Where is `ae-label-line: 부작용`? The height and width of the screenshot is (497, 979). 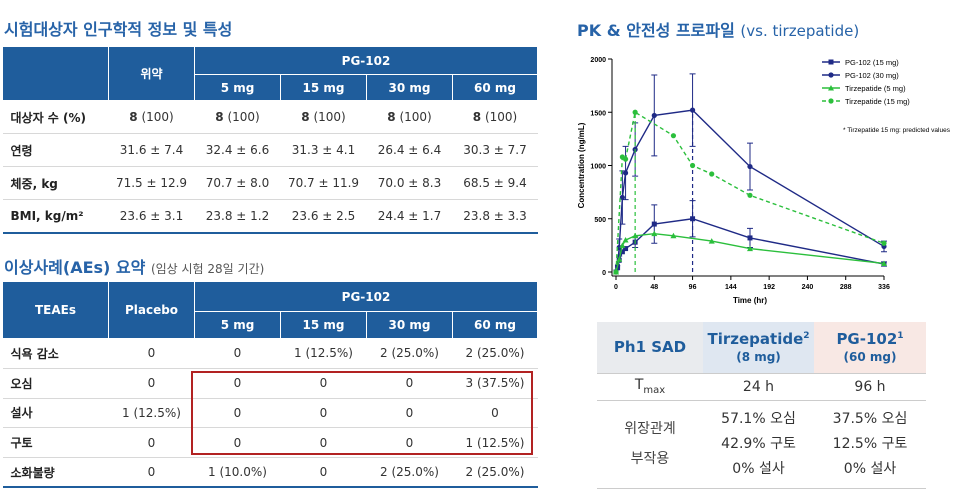 ae-label-line: 부작용 is located at coordinates (650, 459).